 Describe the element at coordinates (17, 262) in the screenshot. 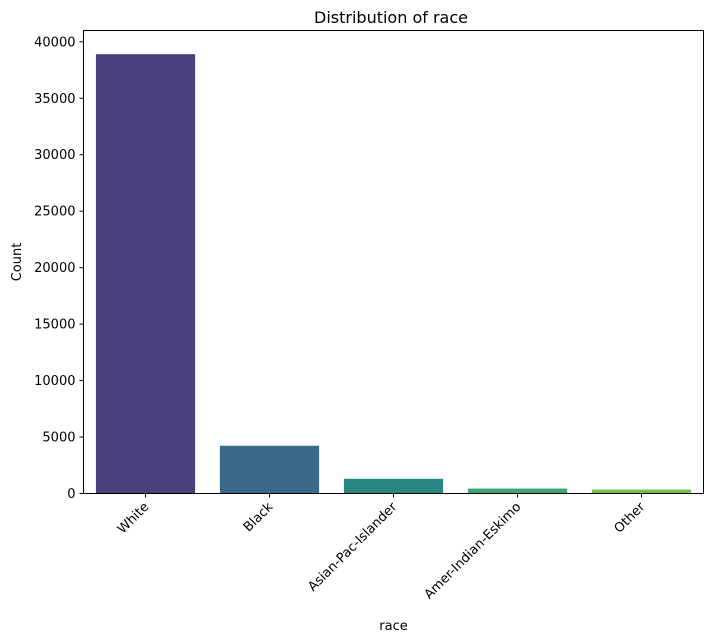

I see `y-axis-label: Count` at that location.